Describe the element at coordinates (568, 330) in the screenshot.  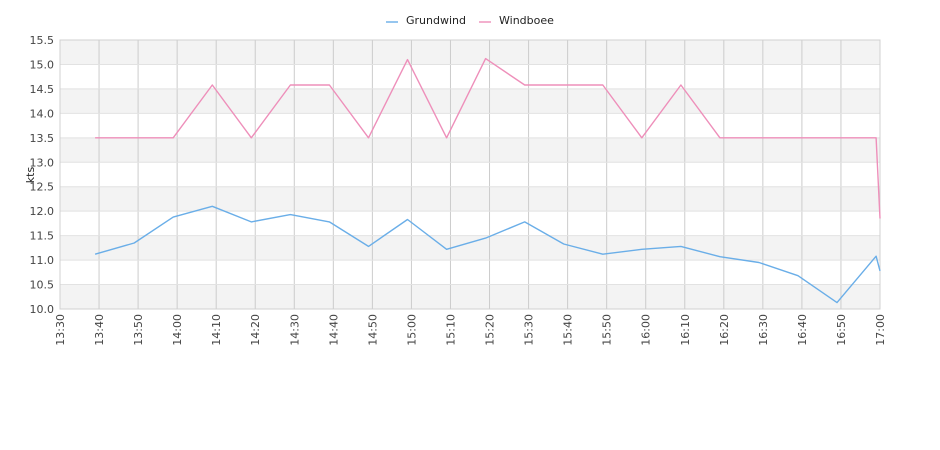
I see `x-tick-label: 15:40` at that location.